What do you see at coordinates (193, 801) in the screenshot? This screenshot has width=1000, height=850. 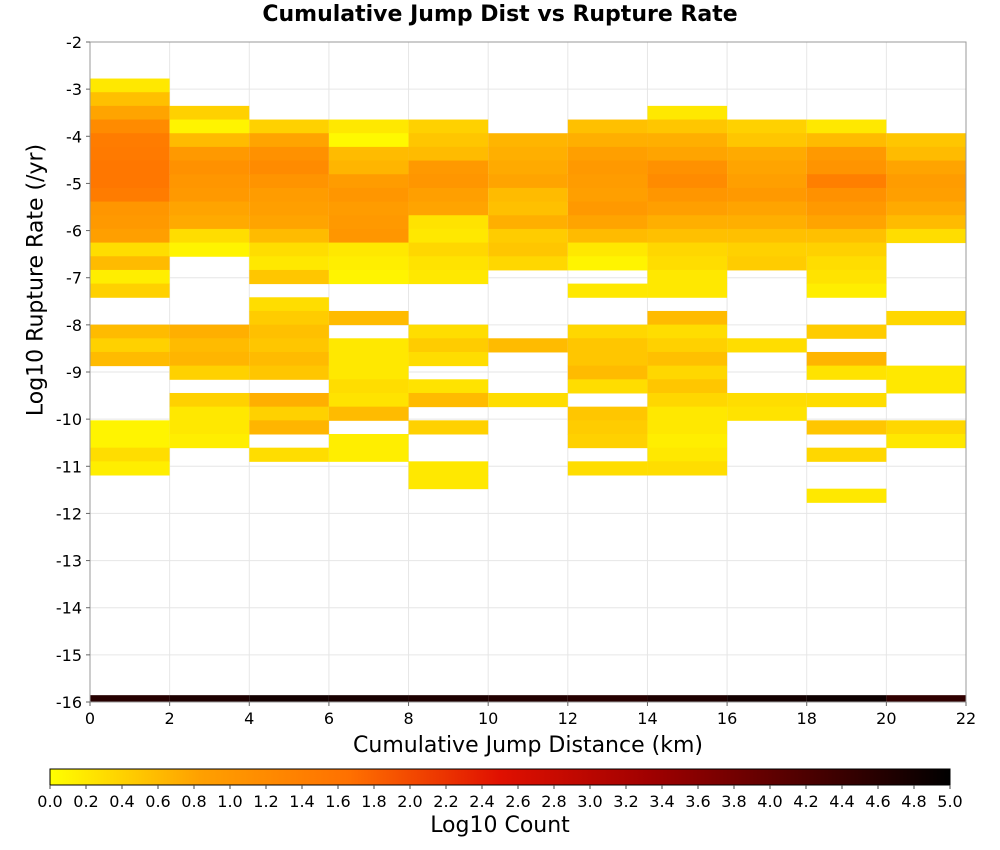 I see `colorbar-tick-label: 0.8` at bounding box center [193, 801].